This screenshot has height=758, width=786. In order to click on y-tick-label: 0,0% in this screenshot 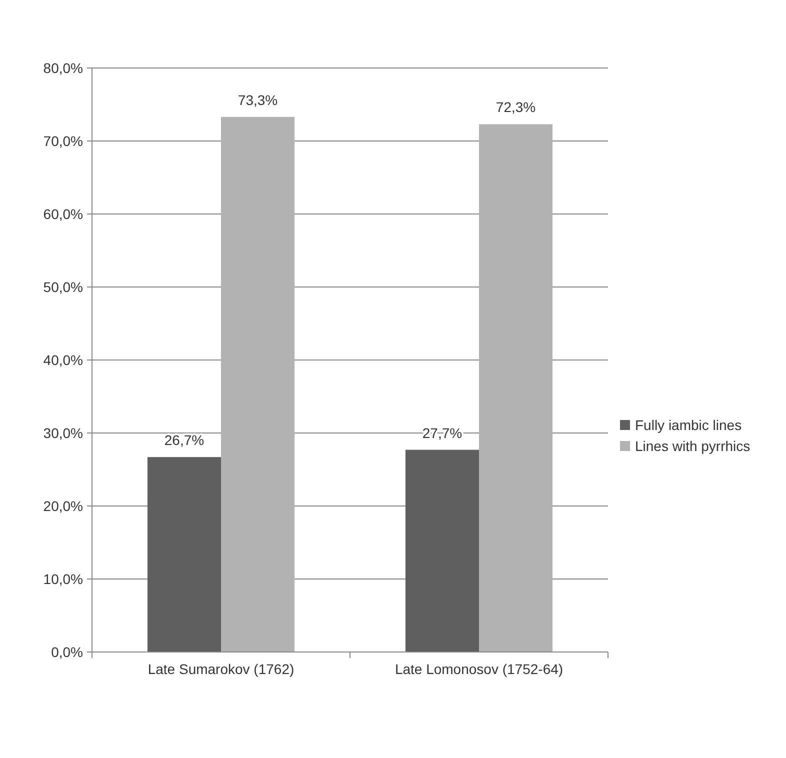, I will do `click(67, 652)`.